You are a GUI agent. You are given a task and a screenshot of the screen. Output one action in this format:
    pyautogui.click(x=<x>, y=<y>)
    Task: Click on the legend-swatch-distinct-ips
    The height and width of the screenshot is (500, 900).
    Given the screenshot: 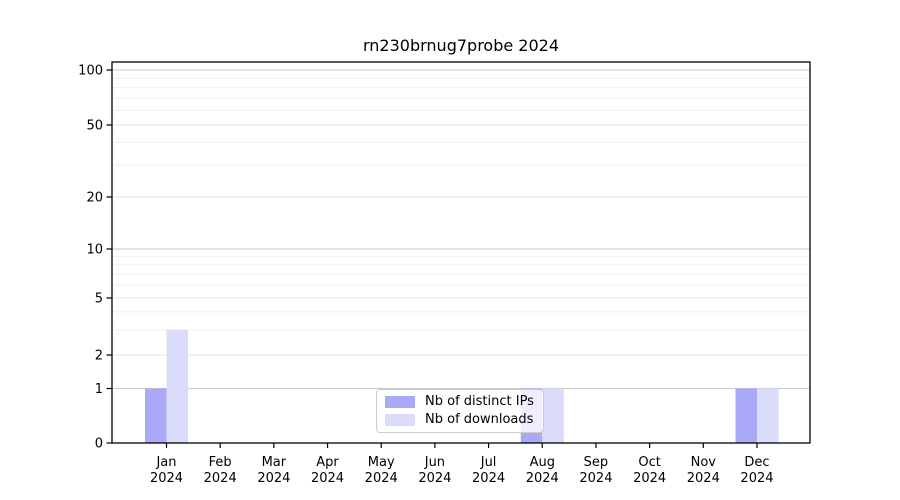 What is the action you would take?
    pyautogui.click(x=400, y=402)
    